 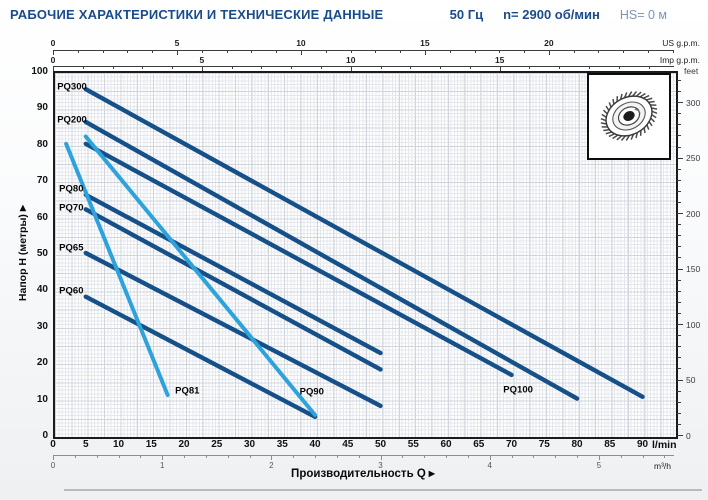 I want to click on arrow-right-icon: ▶, so click(x=431, y=473).